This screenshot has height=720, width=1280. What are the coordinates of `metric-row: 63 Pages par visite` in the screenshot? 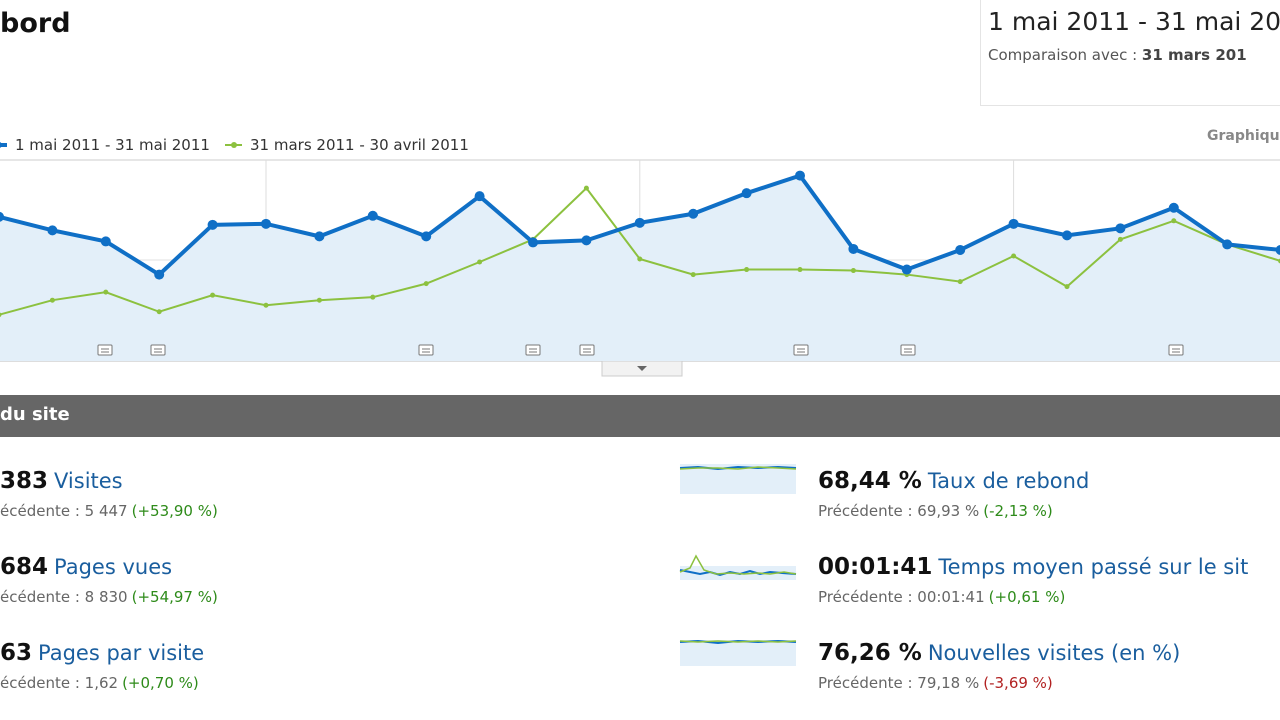 It's located at (102, 653).